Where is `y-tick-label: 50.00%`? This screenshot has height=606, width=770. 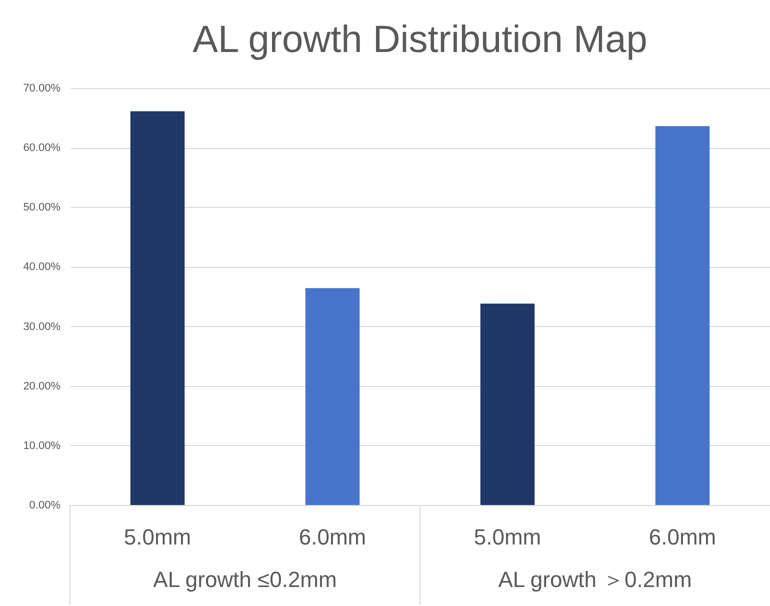
y-tick-label: 50.00% is located at coordinates (42, 208).